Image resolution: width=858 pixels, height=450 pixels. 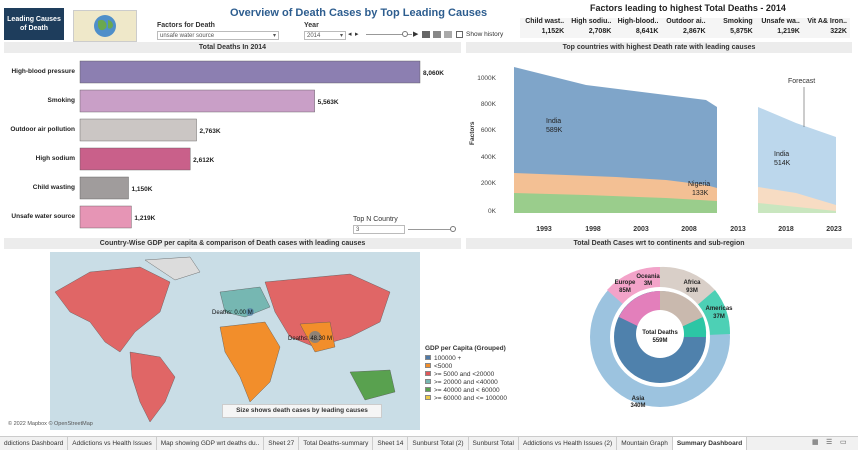 What do you see at coordinates (641, 229) in the screenshot?
I see `xtick: 2003` at bounding box center [641, 229].